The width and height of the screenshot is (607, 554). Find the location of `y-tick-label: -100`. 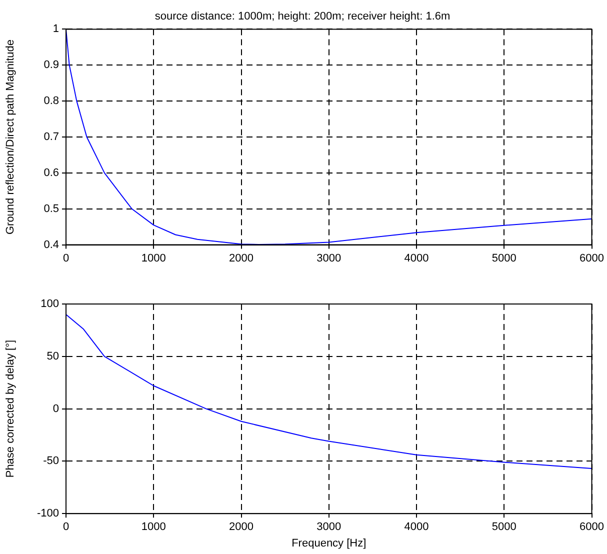

y-tick-label: -100 is located at coordinates (47, 514).